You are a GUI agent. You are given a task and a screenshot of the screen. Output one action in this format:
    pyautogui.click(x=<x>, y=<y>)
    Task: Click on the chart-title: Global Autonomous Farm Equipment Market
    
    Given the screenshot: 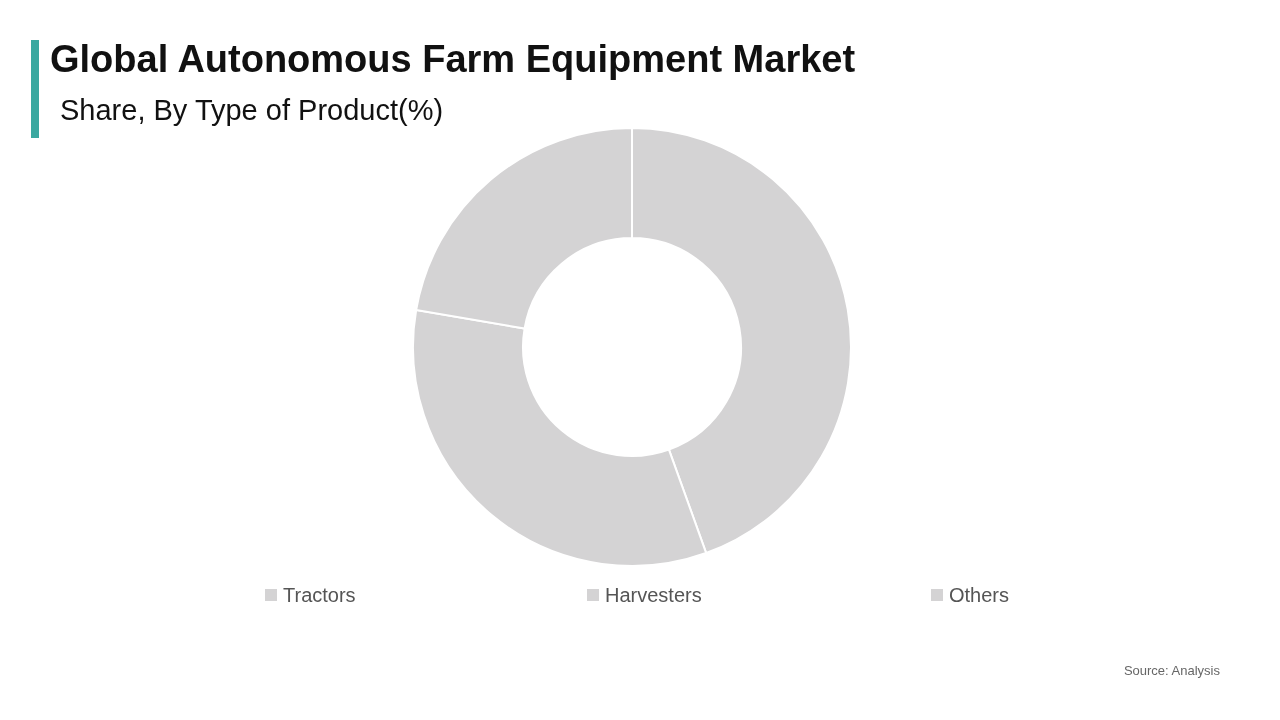 What is the action you would take?
    pyautogui.click(x=453, y=59)
    